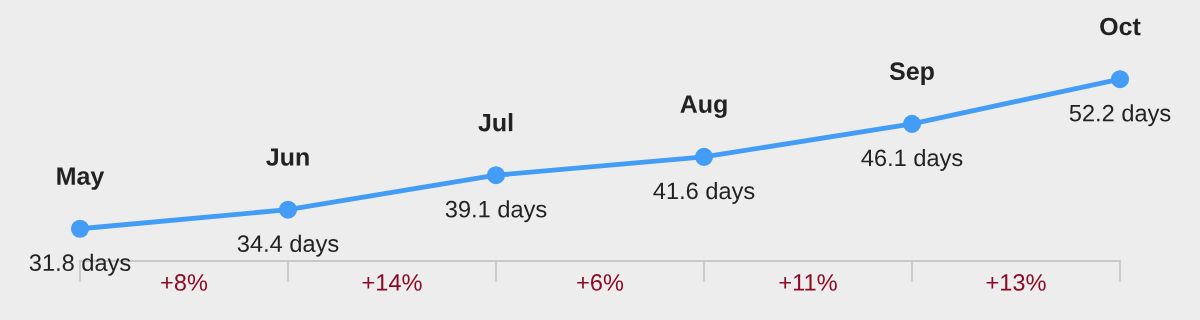 The image size is (1200, 320). I want to click on x-tick-label: Aug, so click(703, 106).